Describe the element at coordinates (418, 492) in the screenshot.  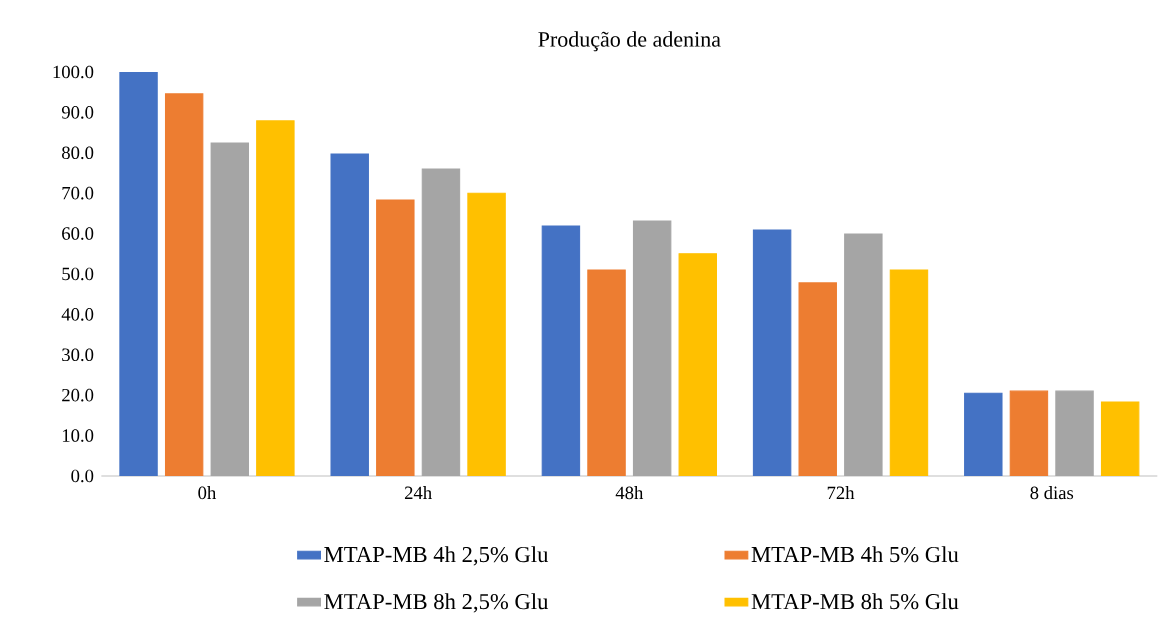
I see `x-tick-label: 24h` at that location.